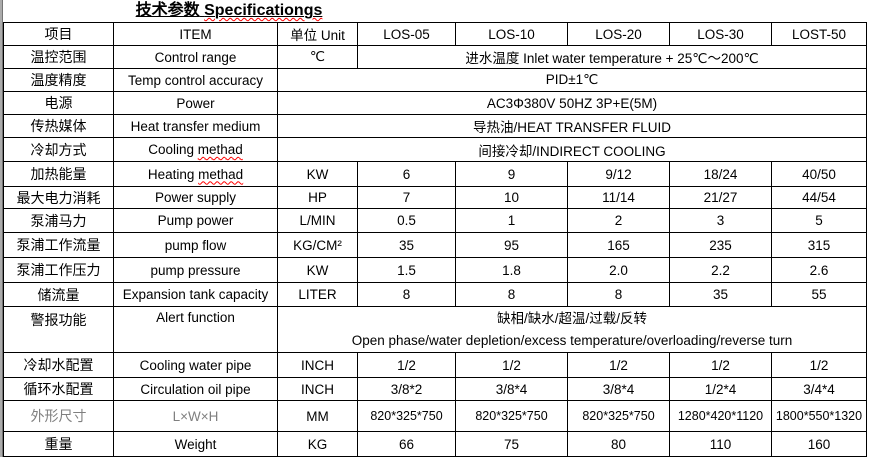 This screenshot has height=457, width=873. I want to click on label-en: Alert function, so click(195, 329).